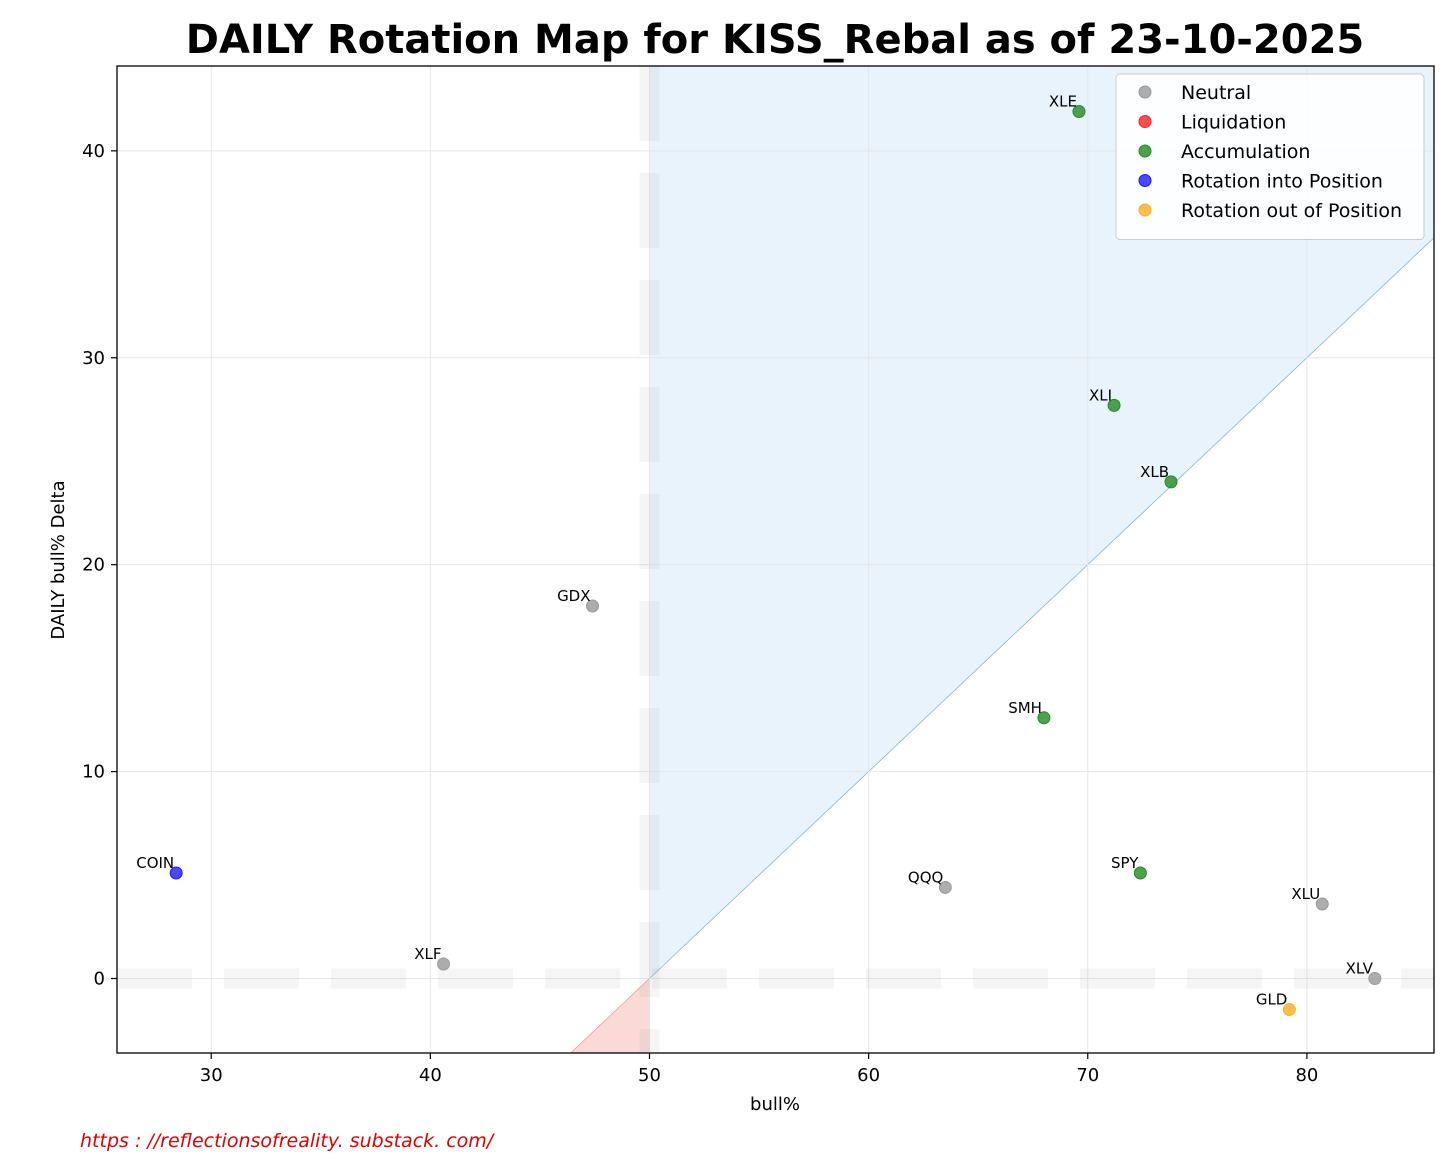 The image size is (1456, 1165). What do you see at coordinates (610, 1015) in the screenshot?
I see `diagonal-line-lower` at bounding box center [610, 1015].